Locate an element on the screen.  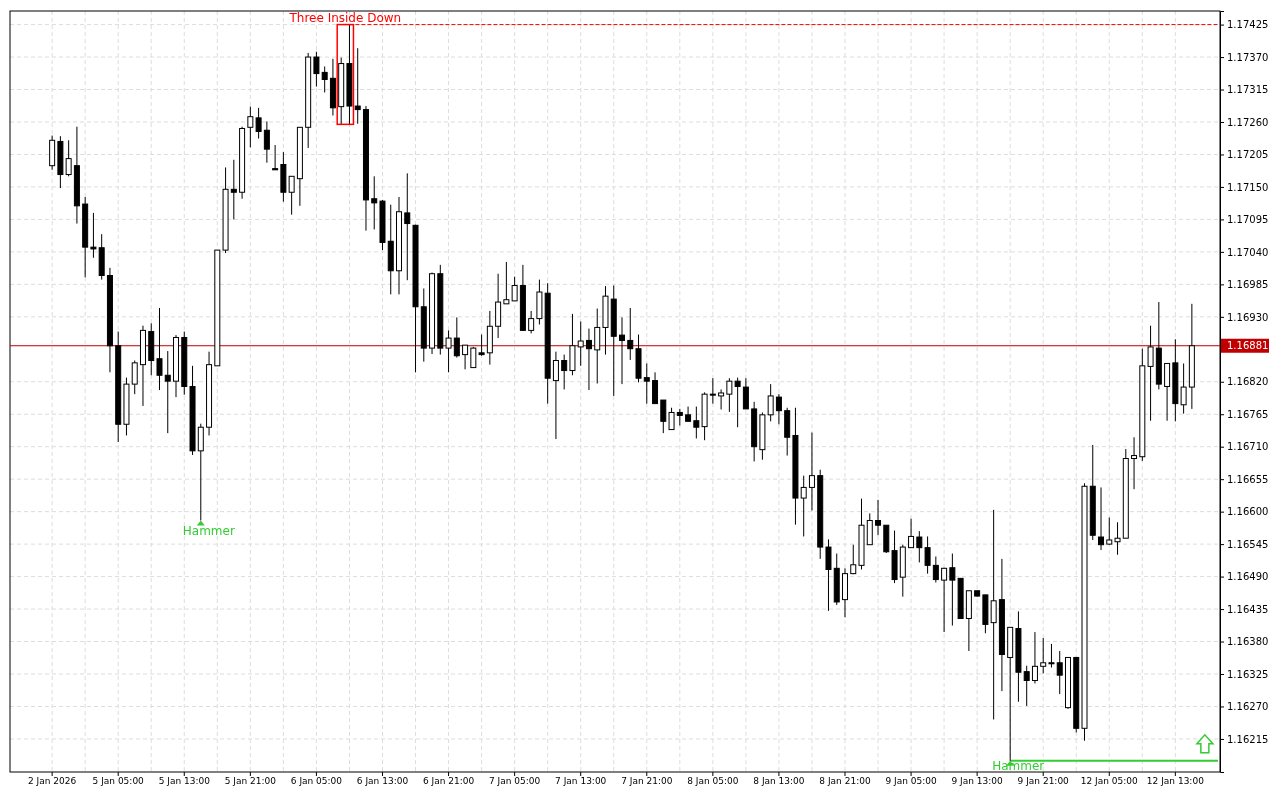
x-tick-label: 7 Jan 13:00 is located at coordinates (581, 781).